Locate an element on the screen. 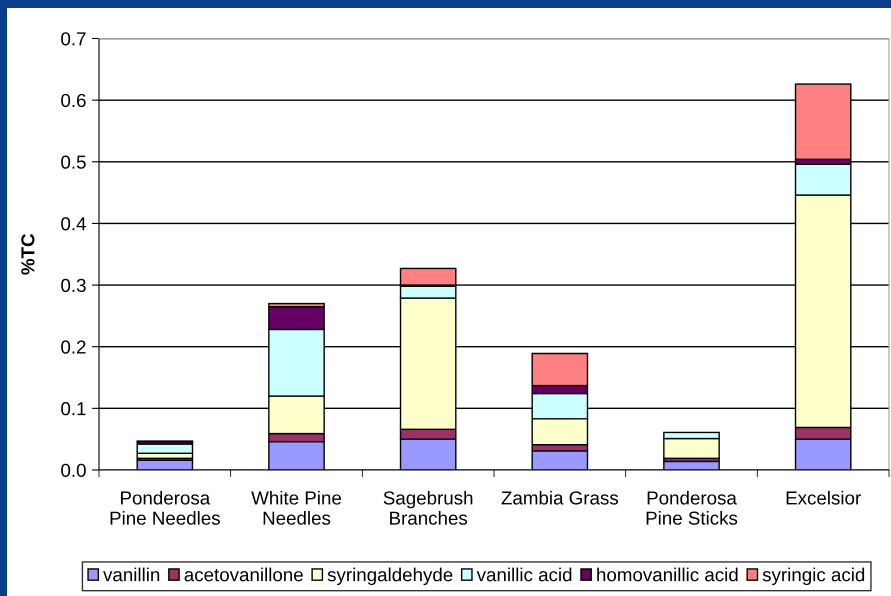 The image size is (891, 596). legend-label: vanillic acid is located at coordinates (524, 575).